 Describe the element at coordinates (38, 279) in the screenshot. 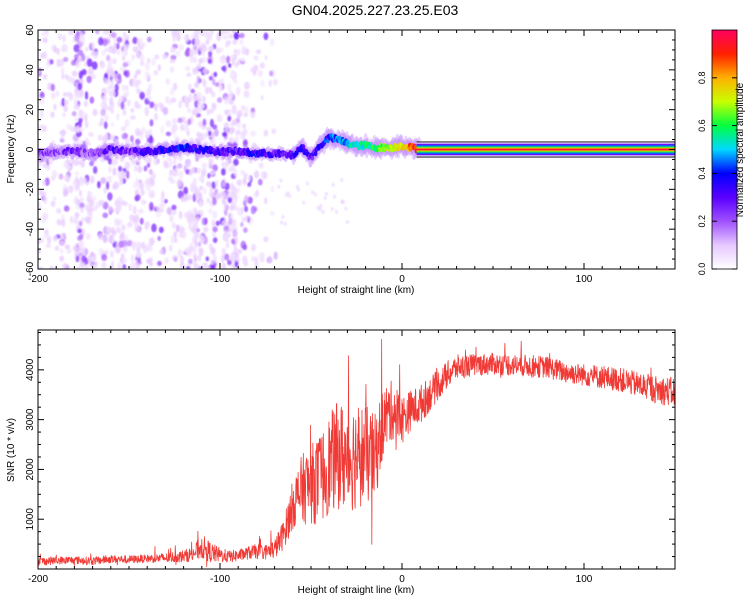

I see `x-tick-label: -200` at that location.